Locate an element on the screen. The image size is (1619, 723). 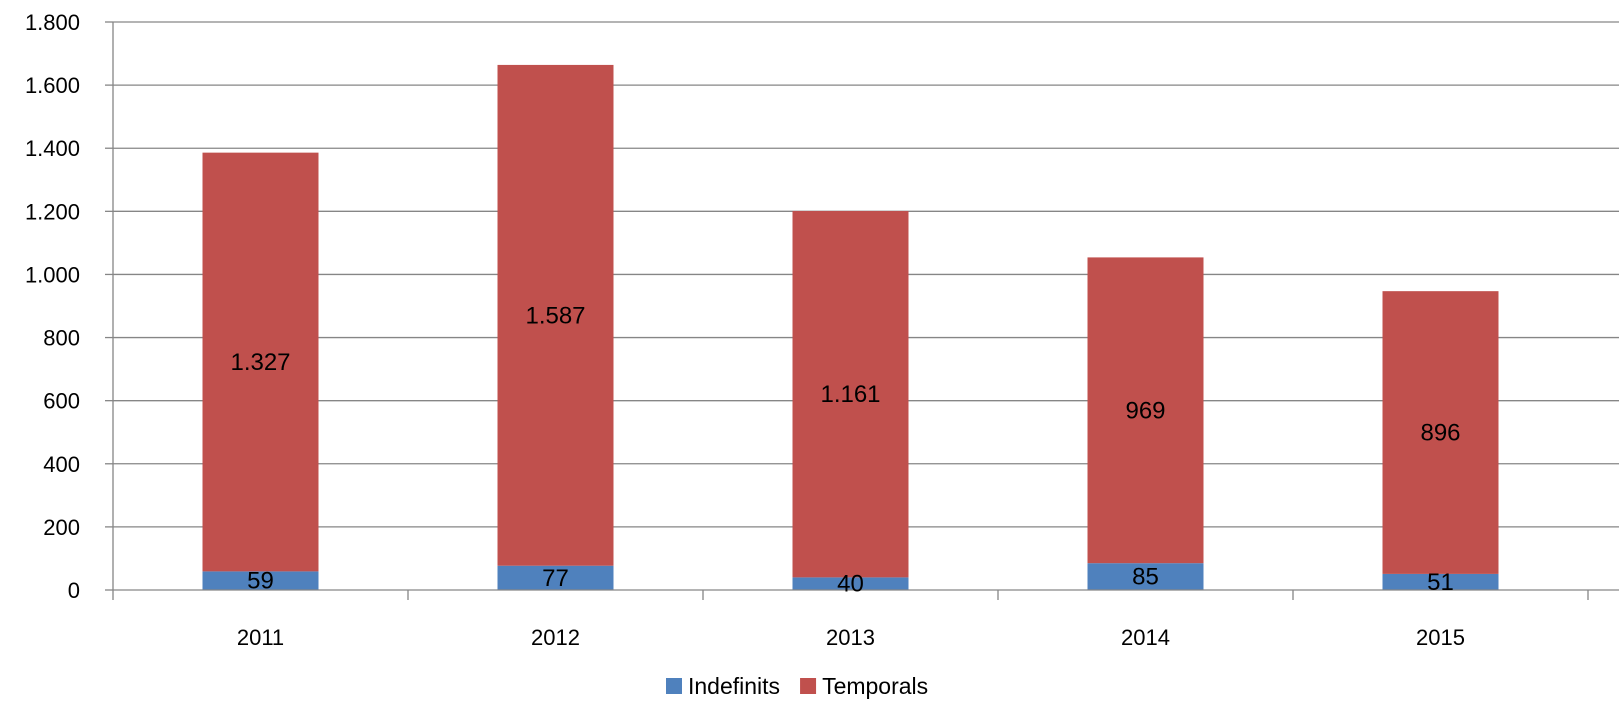
data-label: 77 is located at coordinates (555, 578).